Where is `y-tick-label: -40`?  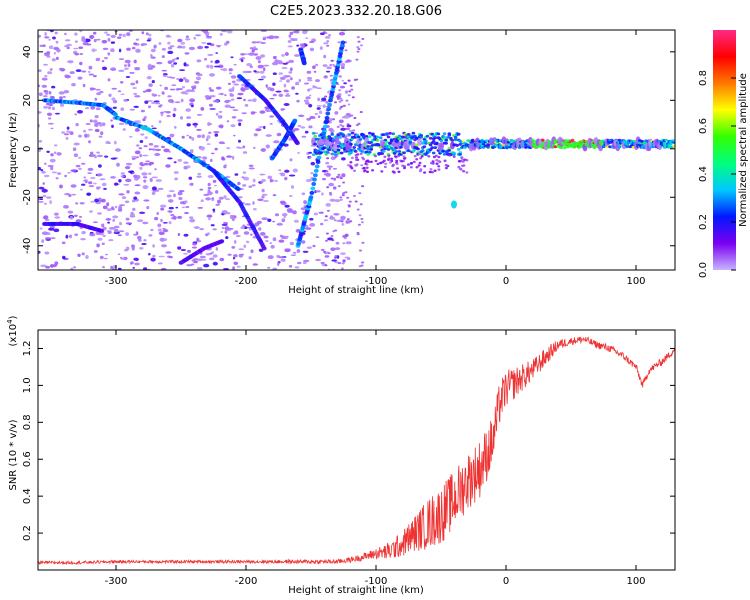
y-tick-label: -40 is located at coordinates (27, 246).